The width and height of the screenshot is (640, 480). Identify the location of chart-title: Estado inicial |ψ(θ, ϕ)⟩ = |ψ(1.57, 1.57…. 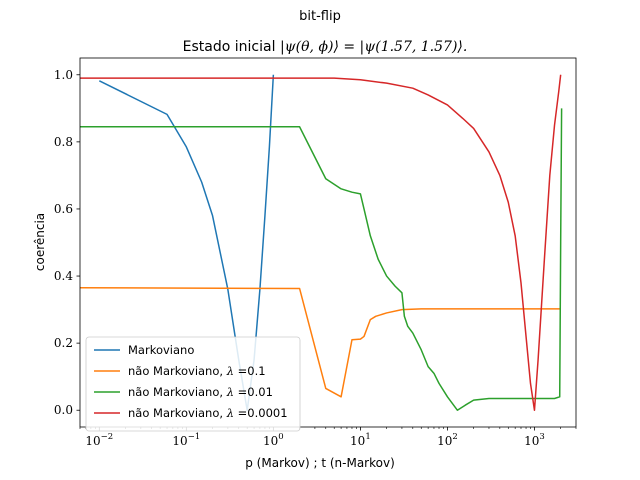
(325, 47).